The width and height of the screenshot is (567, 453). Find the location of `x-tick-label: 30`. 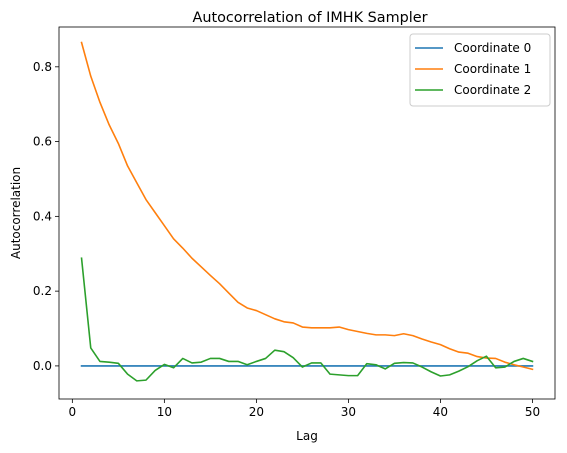

x-tick-label: 30 is located at coordinates (348, 412).